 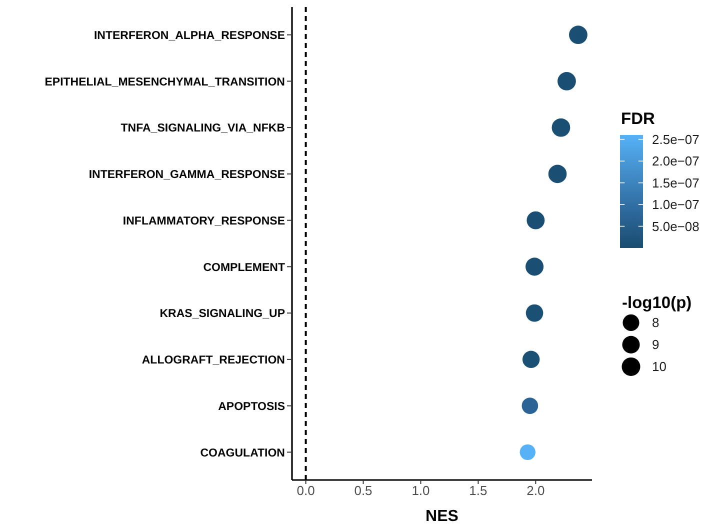 I want to click on y-tick-label: COMPLEMENT, so click(x=244, y=268).